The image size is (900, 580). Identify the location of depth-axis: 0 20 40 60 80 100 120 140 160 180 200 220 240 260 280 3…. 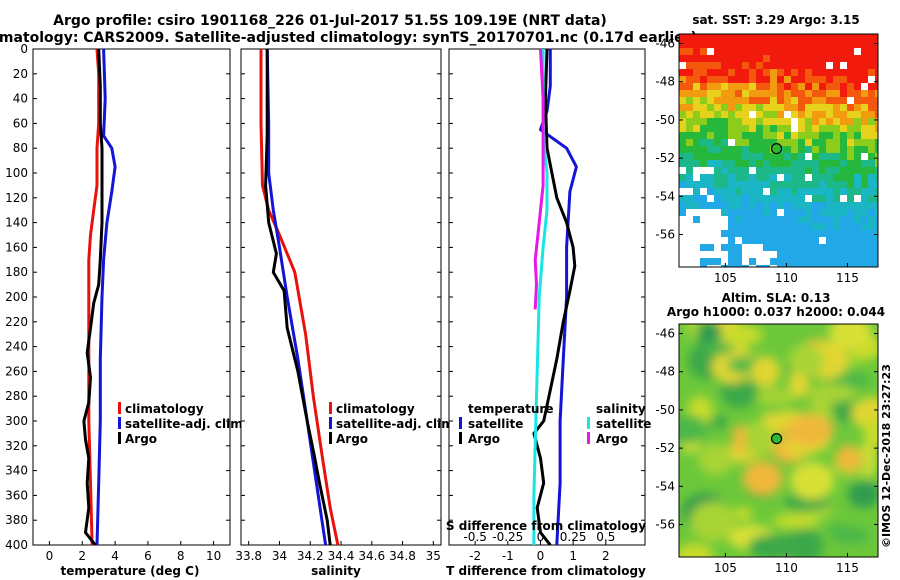
(16, 297).